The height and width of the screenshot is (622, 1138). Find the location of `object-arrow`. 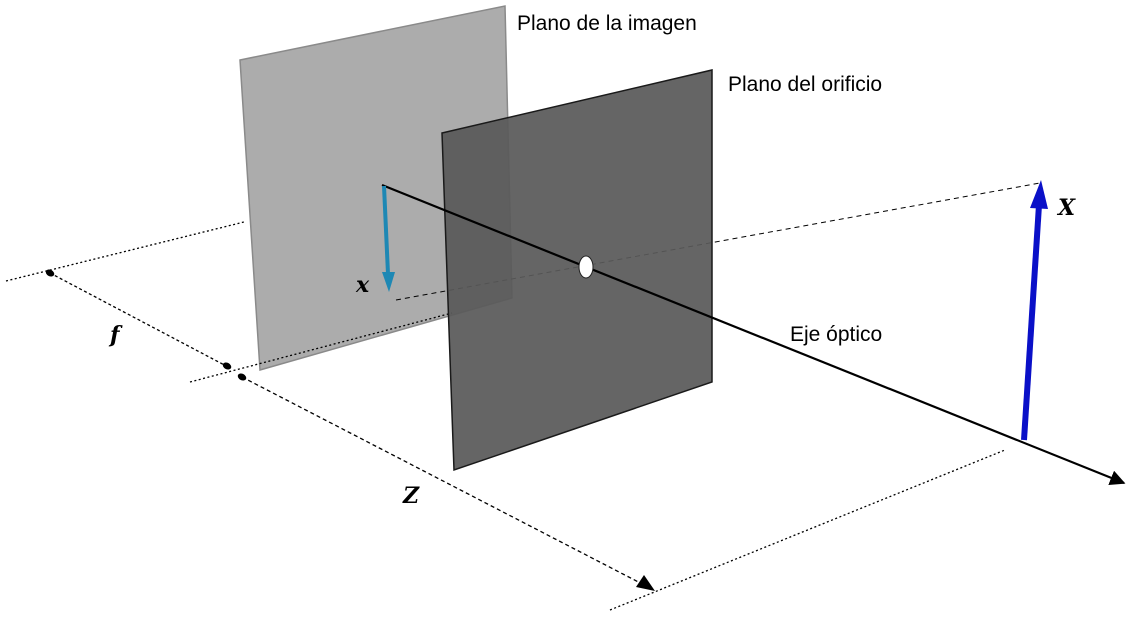

object-arrow is located at coordinates (1031, 322).